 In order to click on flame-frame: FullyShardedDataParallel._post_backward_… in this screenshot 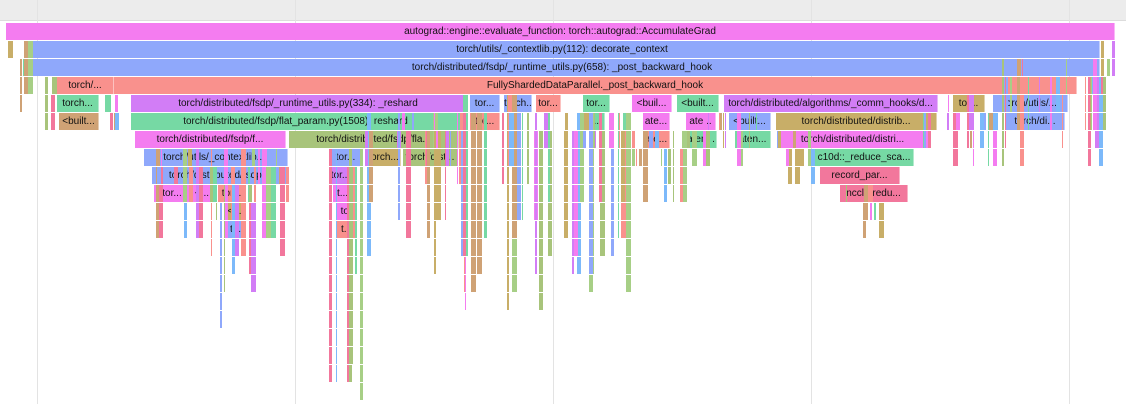, I will do `click(595, 85)`.